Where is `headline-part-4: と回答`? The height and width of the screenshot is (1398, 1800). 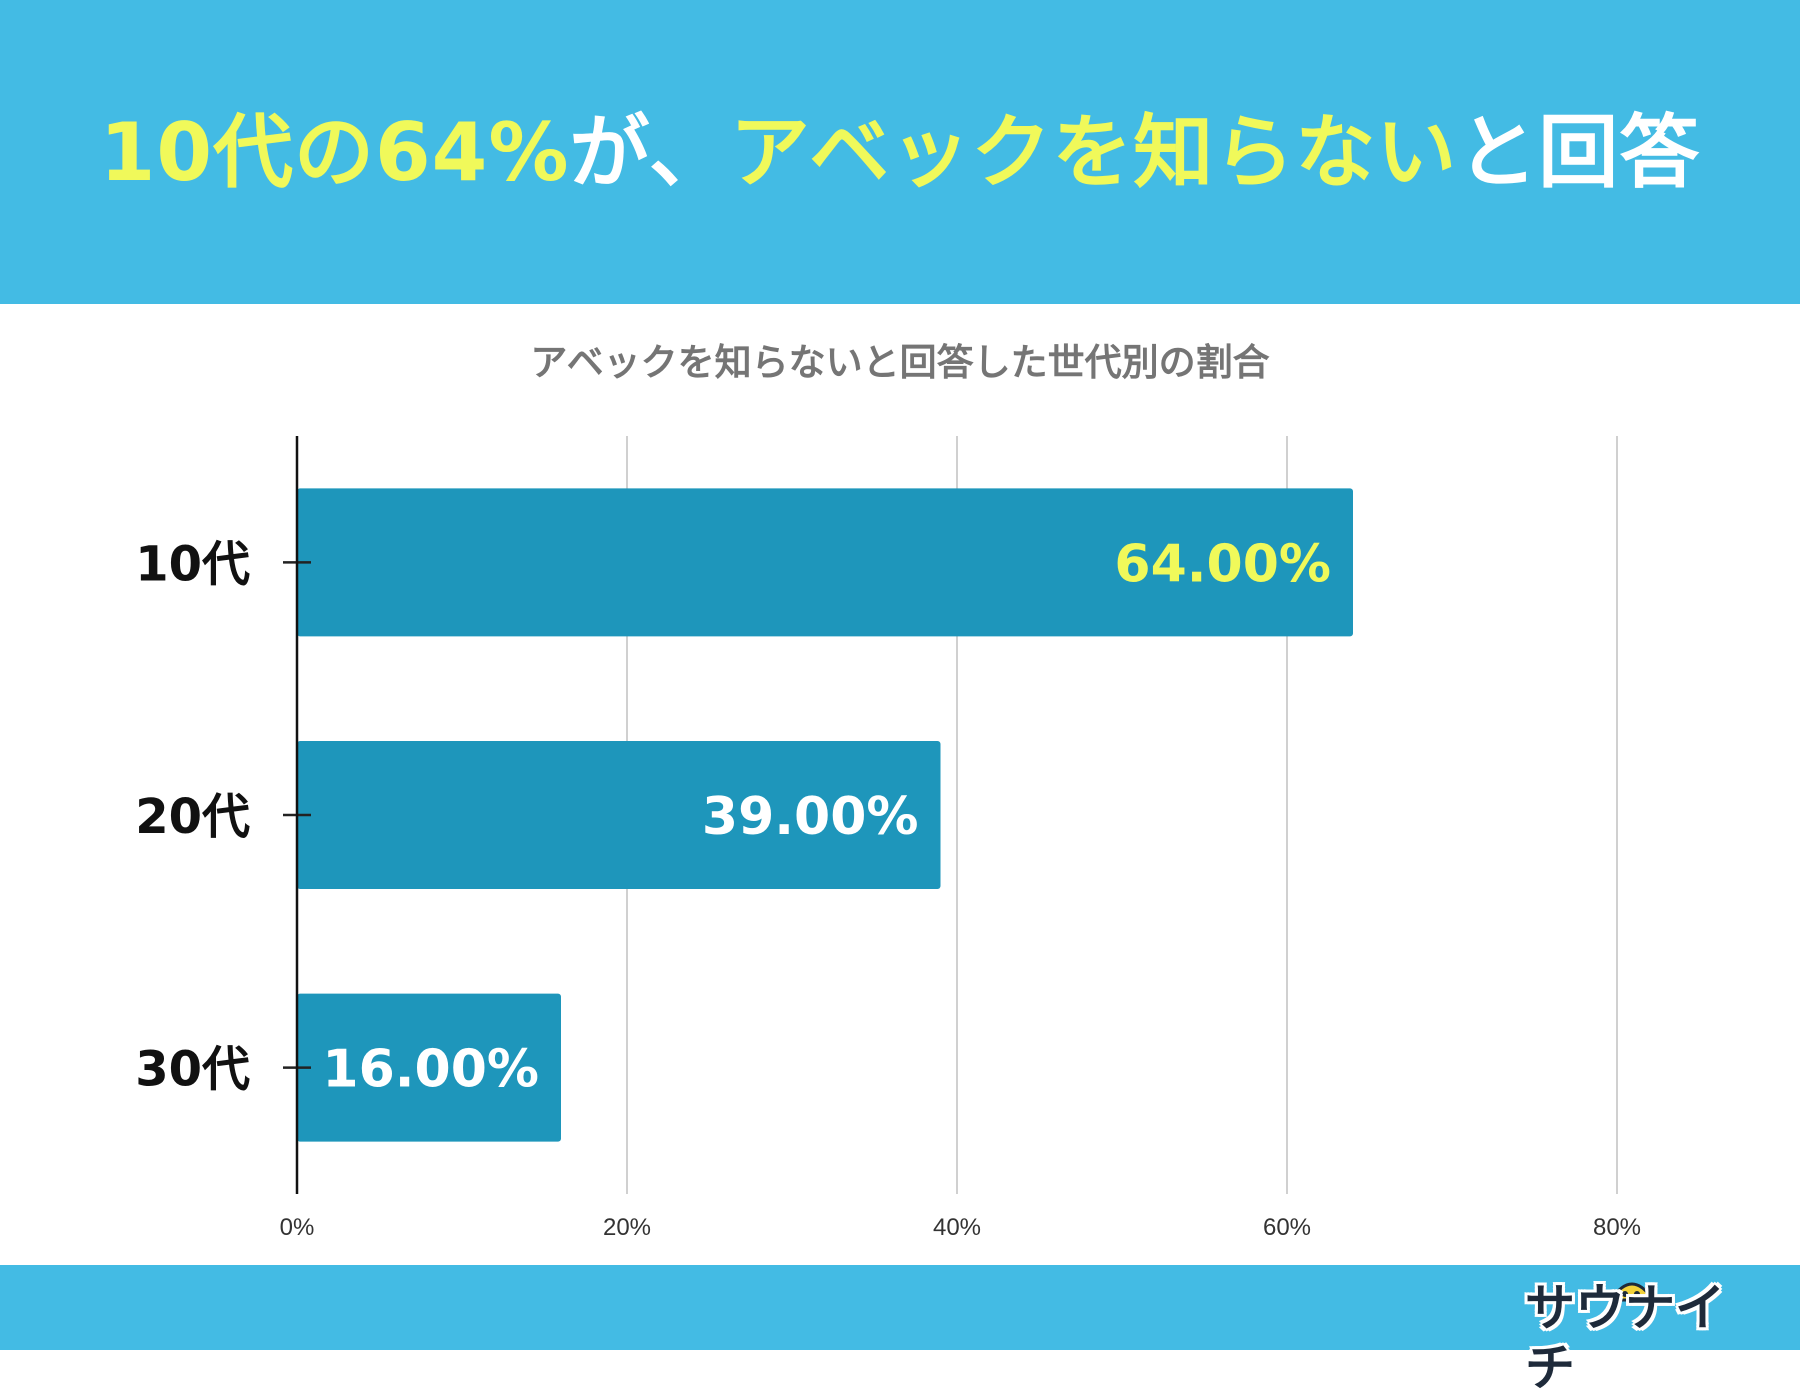
headline-part-4: と回答 is located at coordinates (1579, 152).